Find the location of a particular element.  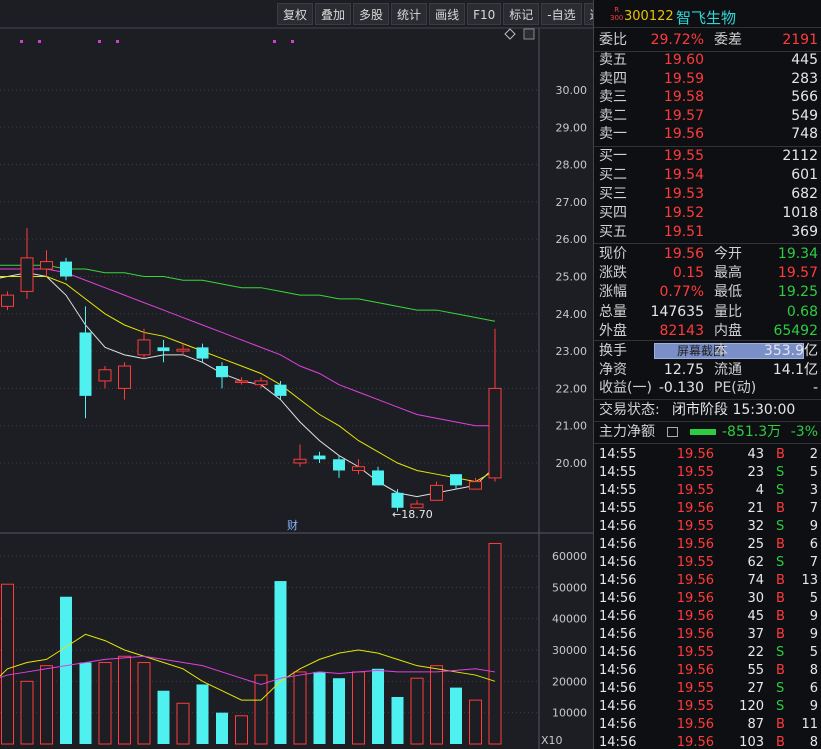

ask-row: 卖四 19.59 283 is located at coordinates (707, 79).